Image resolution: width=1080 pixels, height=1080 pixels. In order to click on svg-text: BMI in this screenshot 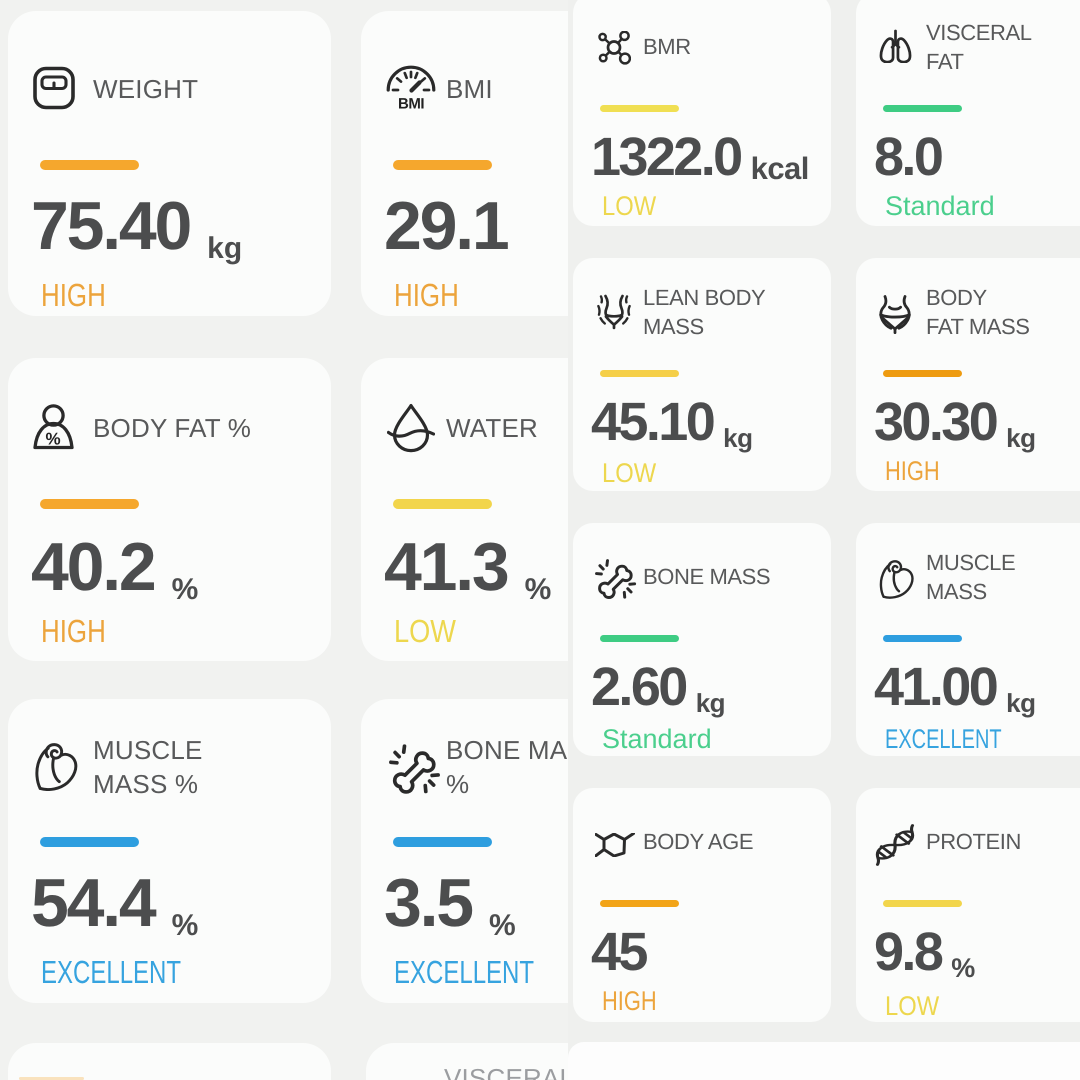, I will do `click(411, 103)`.